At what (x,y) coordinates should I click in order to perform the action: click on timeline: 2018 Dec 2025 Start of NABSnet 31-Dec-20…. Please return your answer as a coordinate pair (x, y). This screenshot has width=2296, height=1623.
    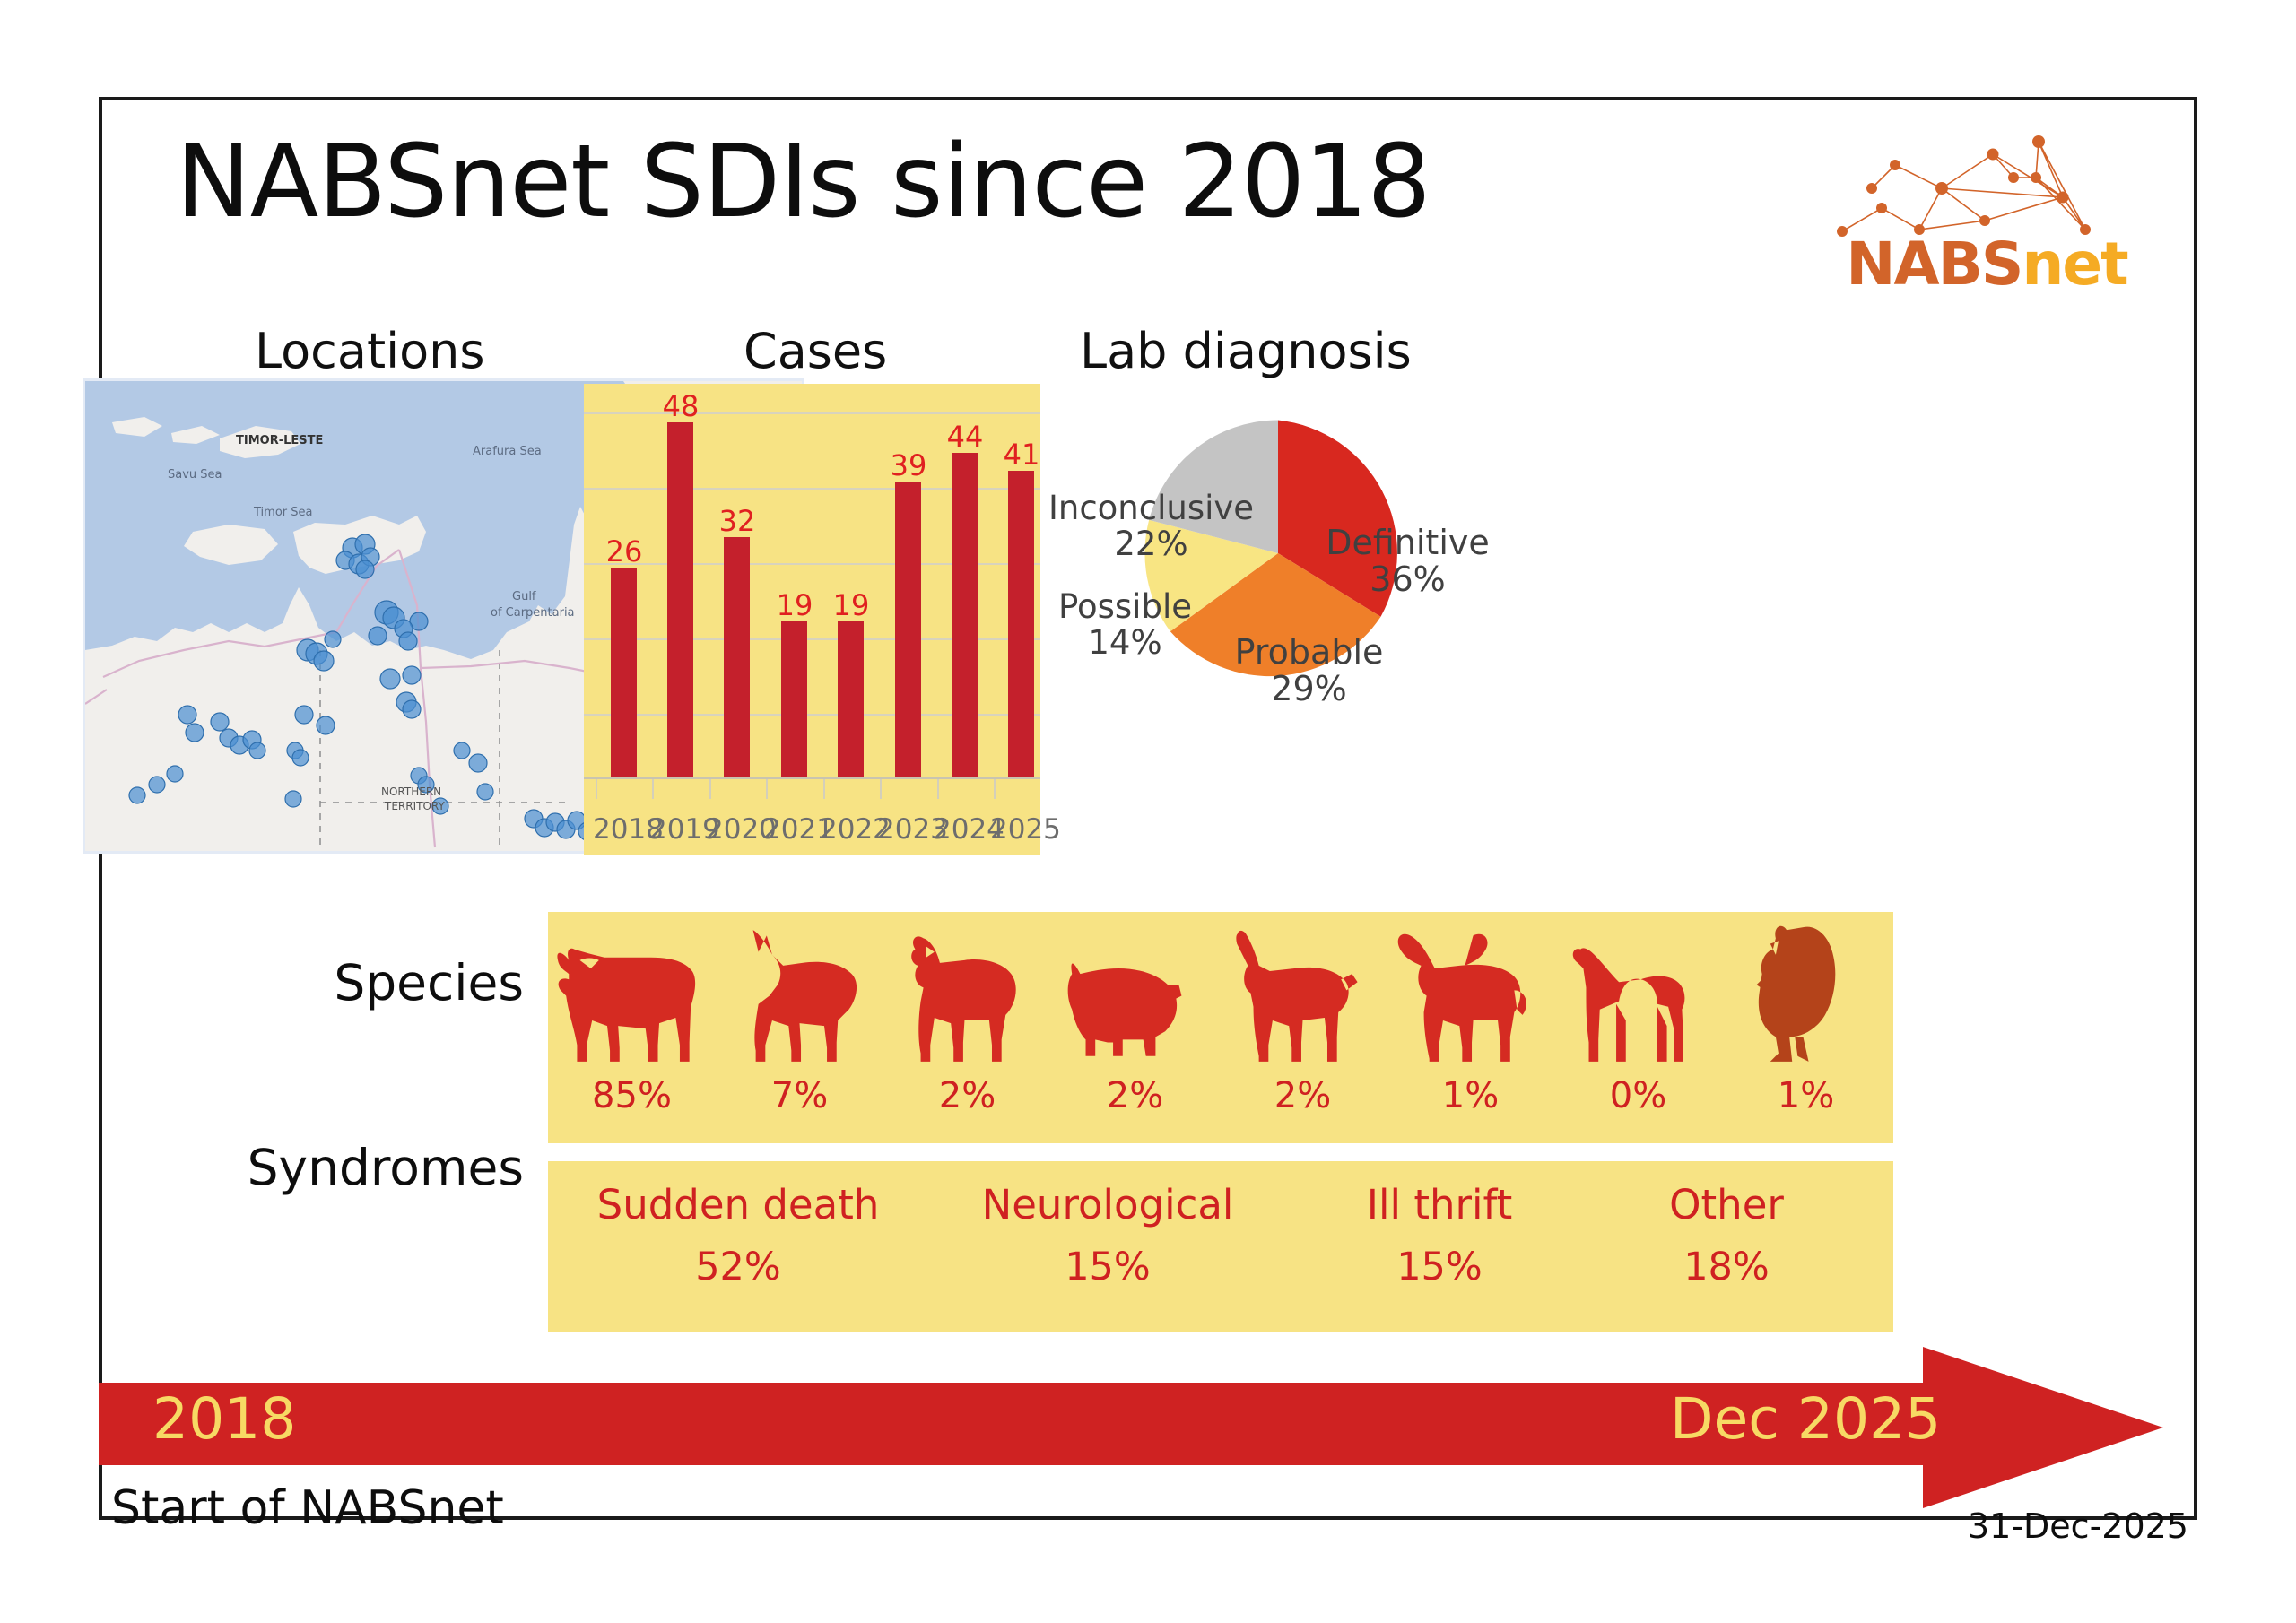
    Looking at the image, I should click on (1150, 1446).